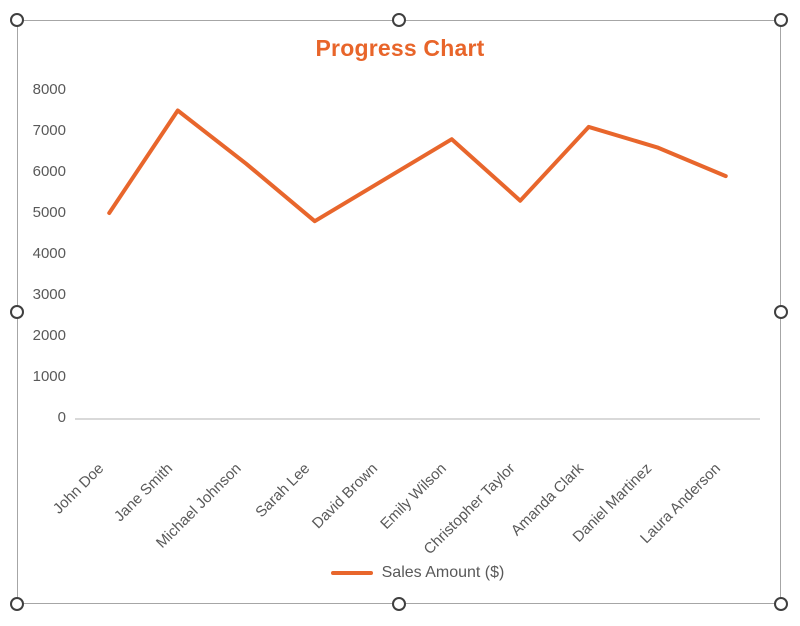  What do you see at coordinates (17, 20) in the screenshot?
I see `resize-handle-top-left` at bounding box center [17, 20].